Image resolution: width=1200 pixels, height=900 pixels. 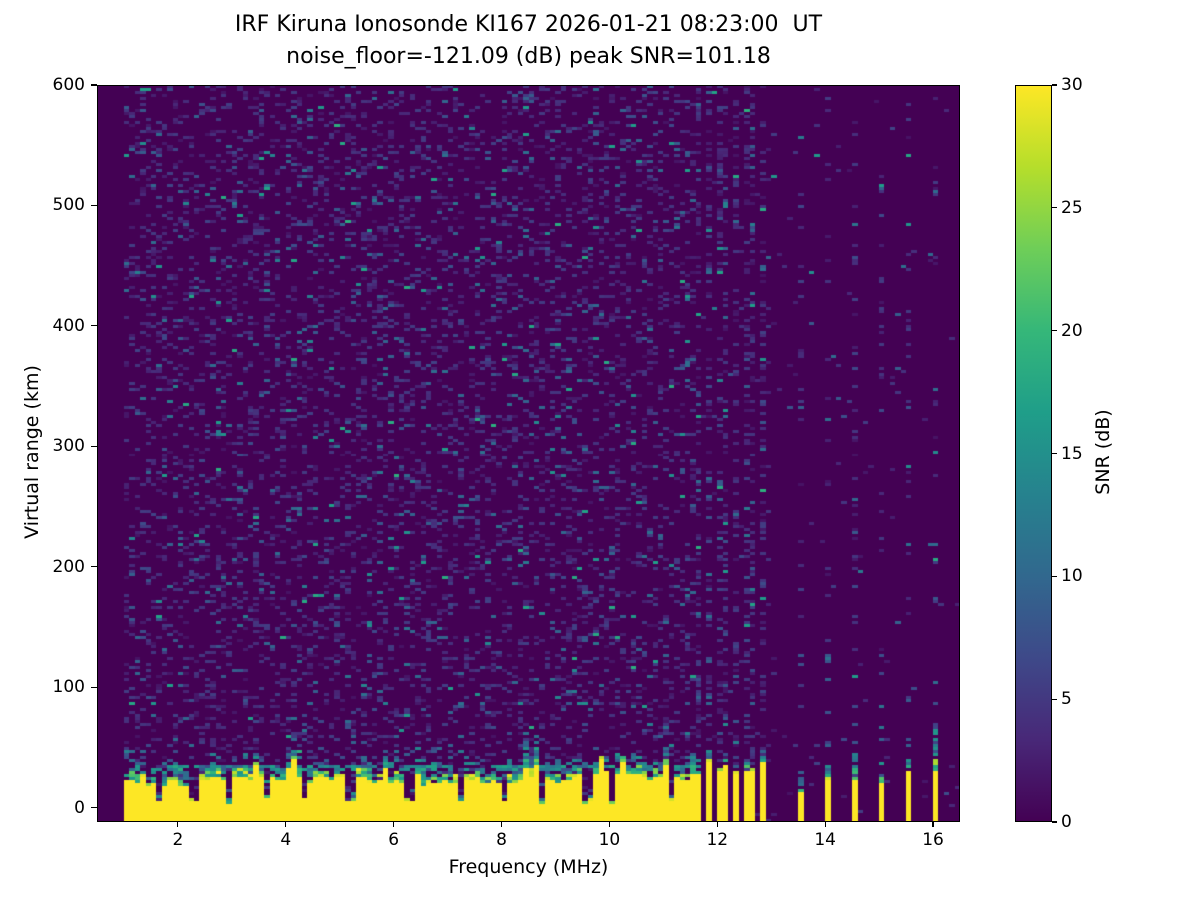 What do you see at coordinates (1072, 207) in the screenshot?
I see `colorbar-tick-label: 25` at bounding box center [1072, 207].